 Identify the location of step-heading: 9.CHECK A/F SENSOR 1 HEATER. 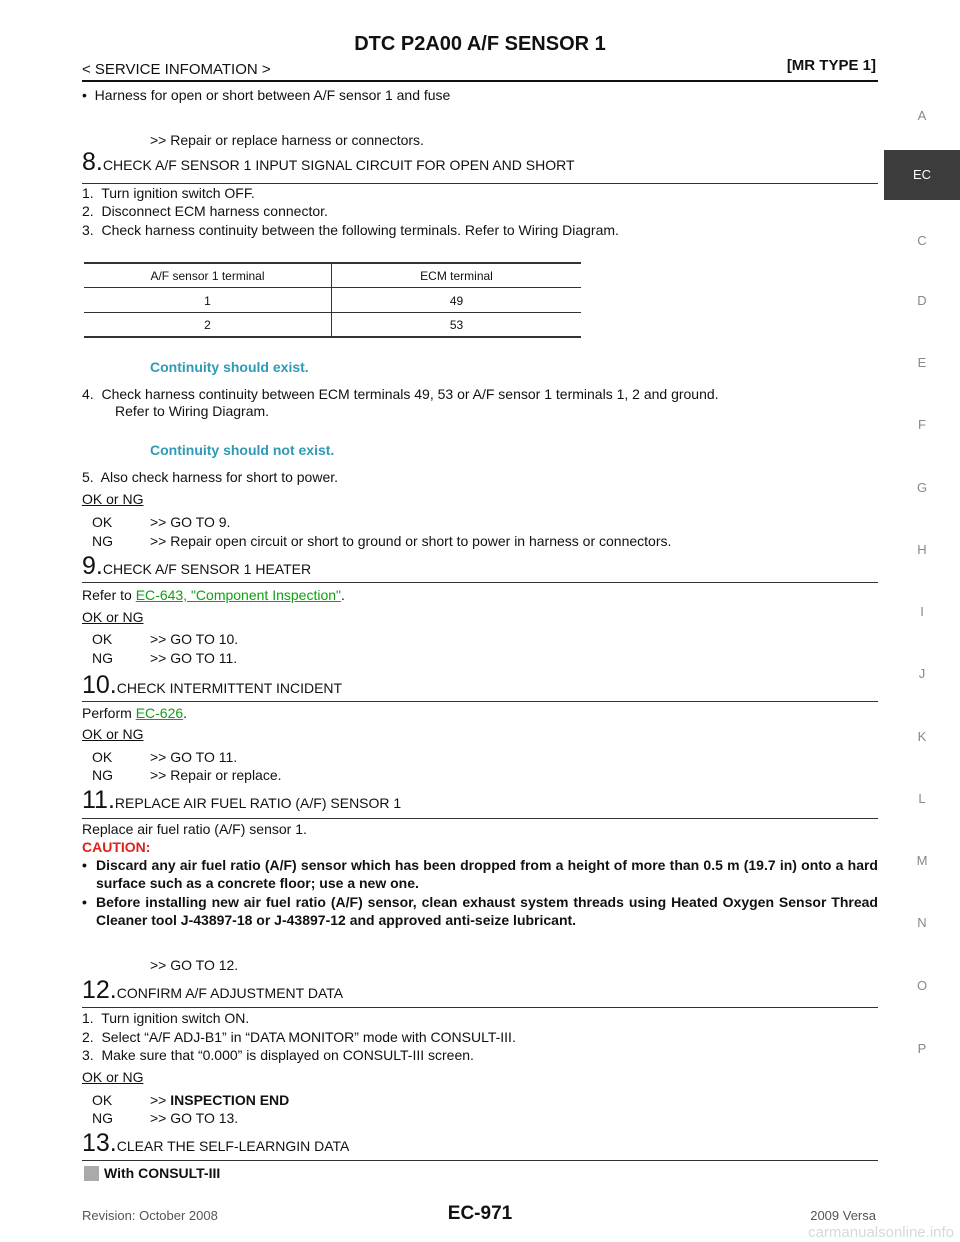
(196, 568).